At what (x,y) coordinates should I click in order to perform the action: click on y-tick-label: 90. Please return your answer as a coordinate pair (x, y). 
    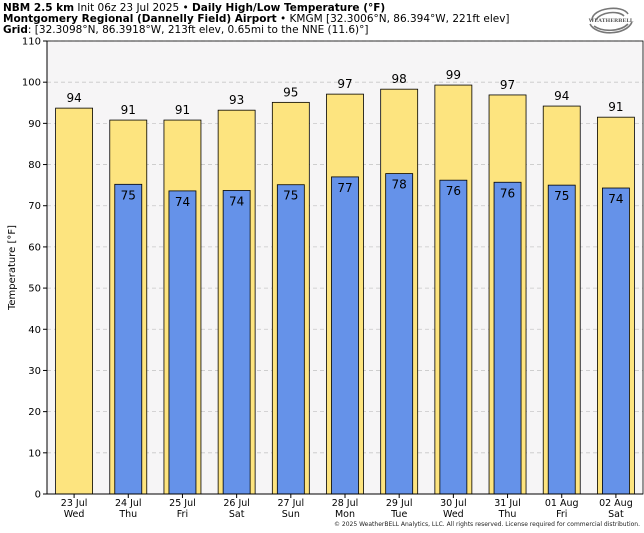
    Looking at the image, I should click on (34, 124).